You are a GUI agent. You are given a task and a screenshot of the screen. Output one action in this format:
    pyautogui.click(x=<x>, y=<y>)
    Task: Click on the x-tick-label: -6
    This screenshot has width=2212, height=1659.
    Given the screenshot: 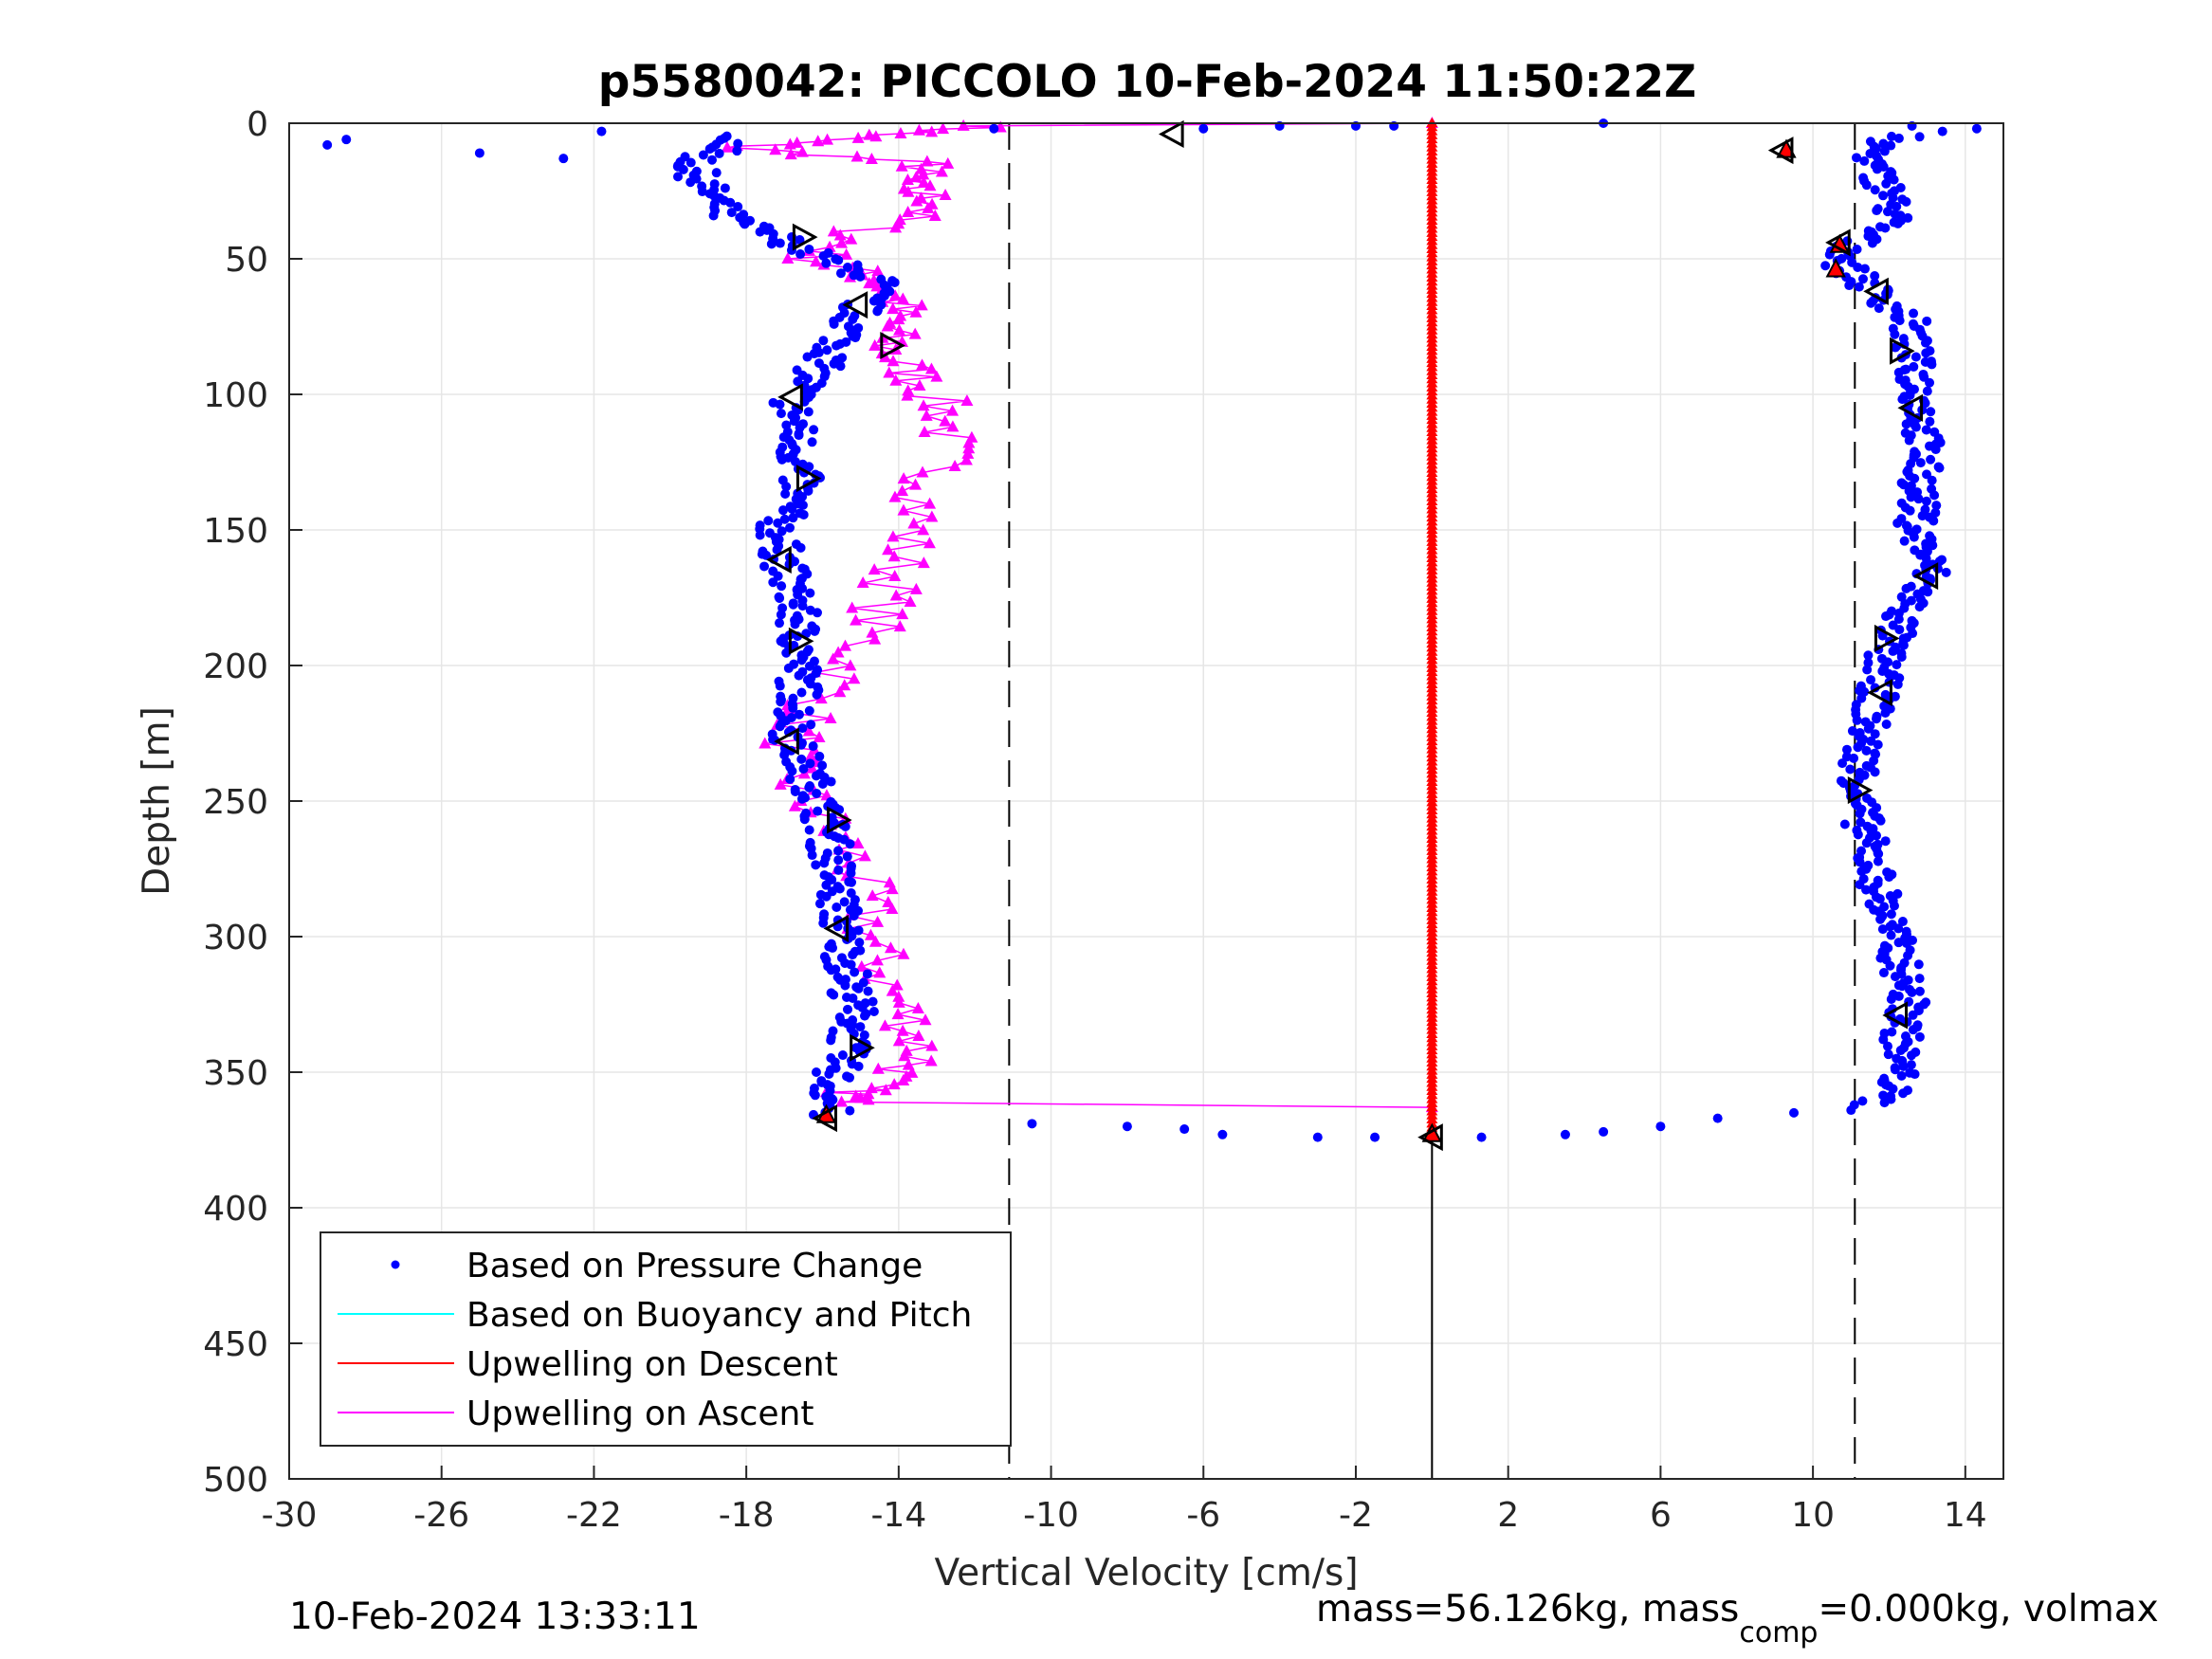 What is the action you would take?
    pyautogui.click(x=1203, y=1515)
    